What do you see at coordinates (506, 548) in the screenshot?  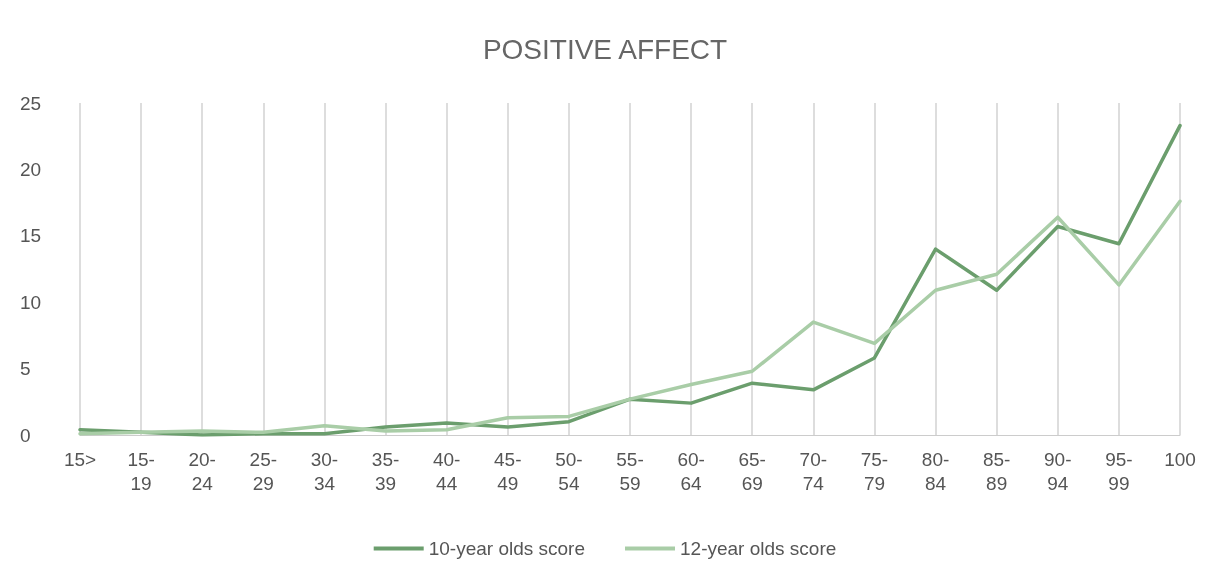 I see `legend-label: 10-year olds score` at bounding box center [506, 548].